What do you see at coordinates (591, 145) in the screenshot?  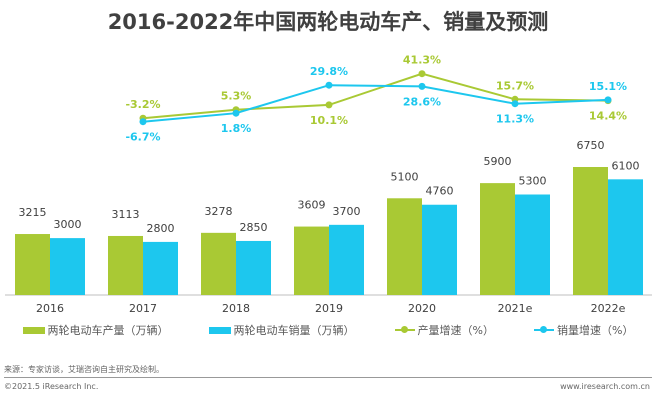 I see `data-label-production: 6750` at bounding box center [591, 145].